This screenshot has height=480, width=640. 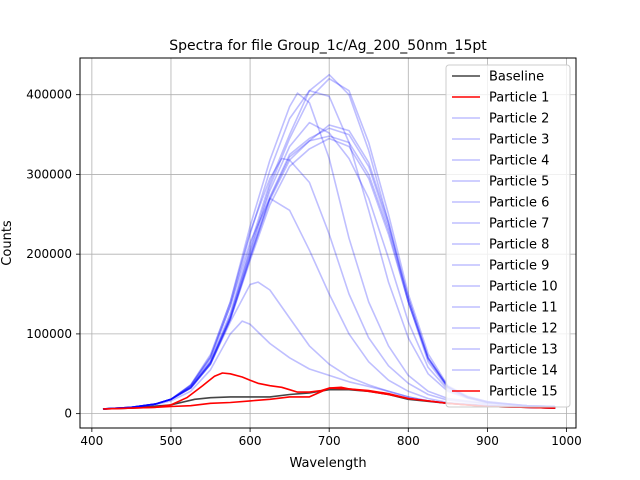 I want to click on y-tick-label: 100000, so click(x=49, y=334).